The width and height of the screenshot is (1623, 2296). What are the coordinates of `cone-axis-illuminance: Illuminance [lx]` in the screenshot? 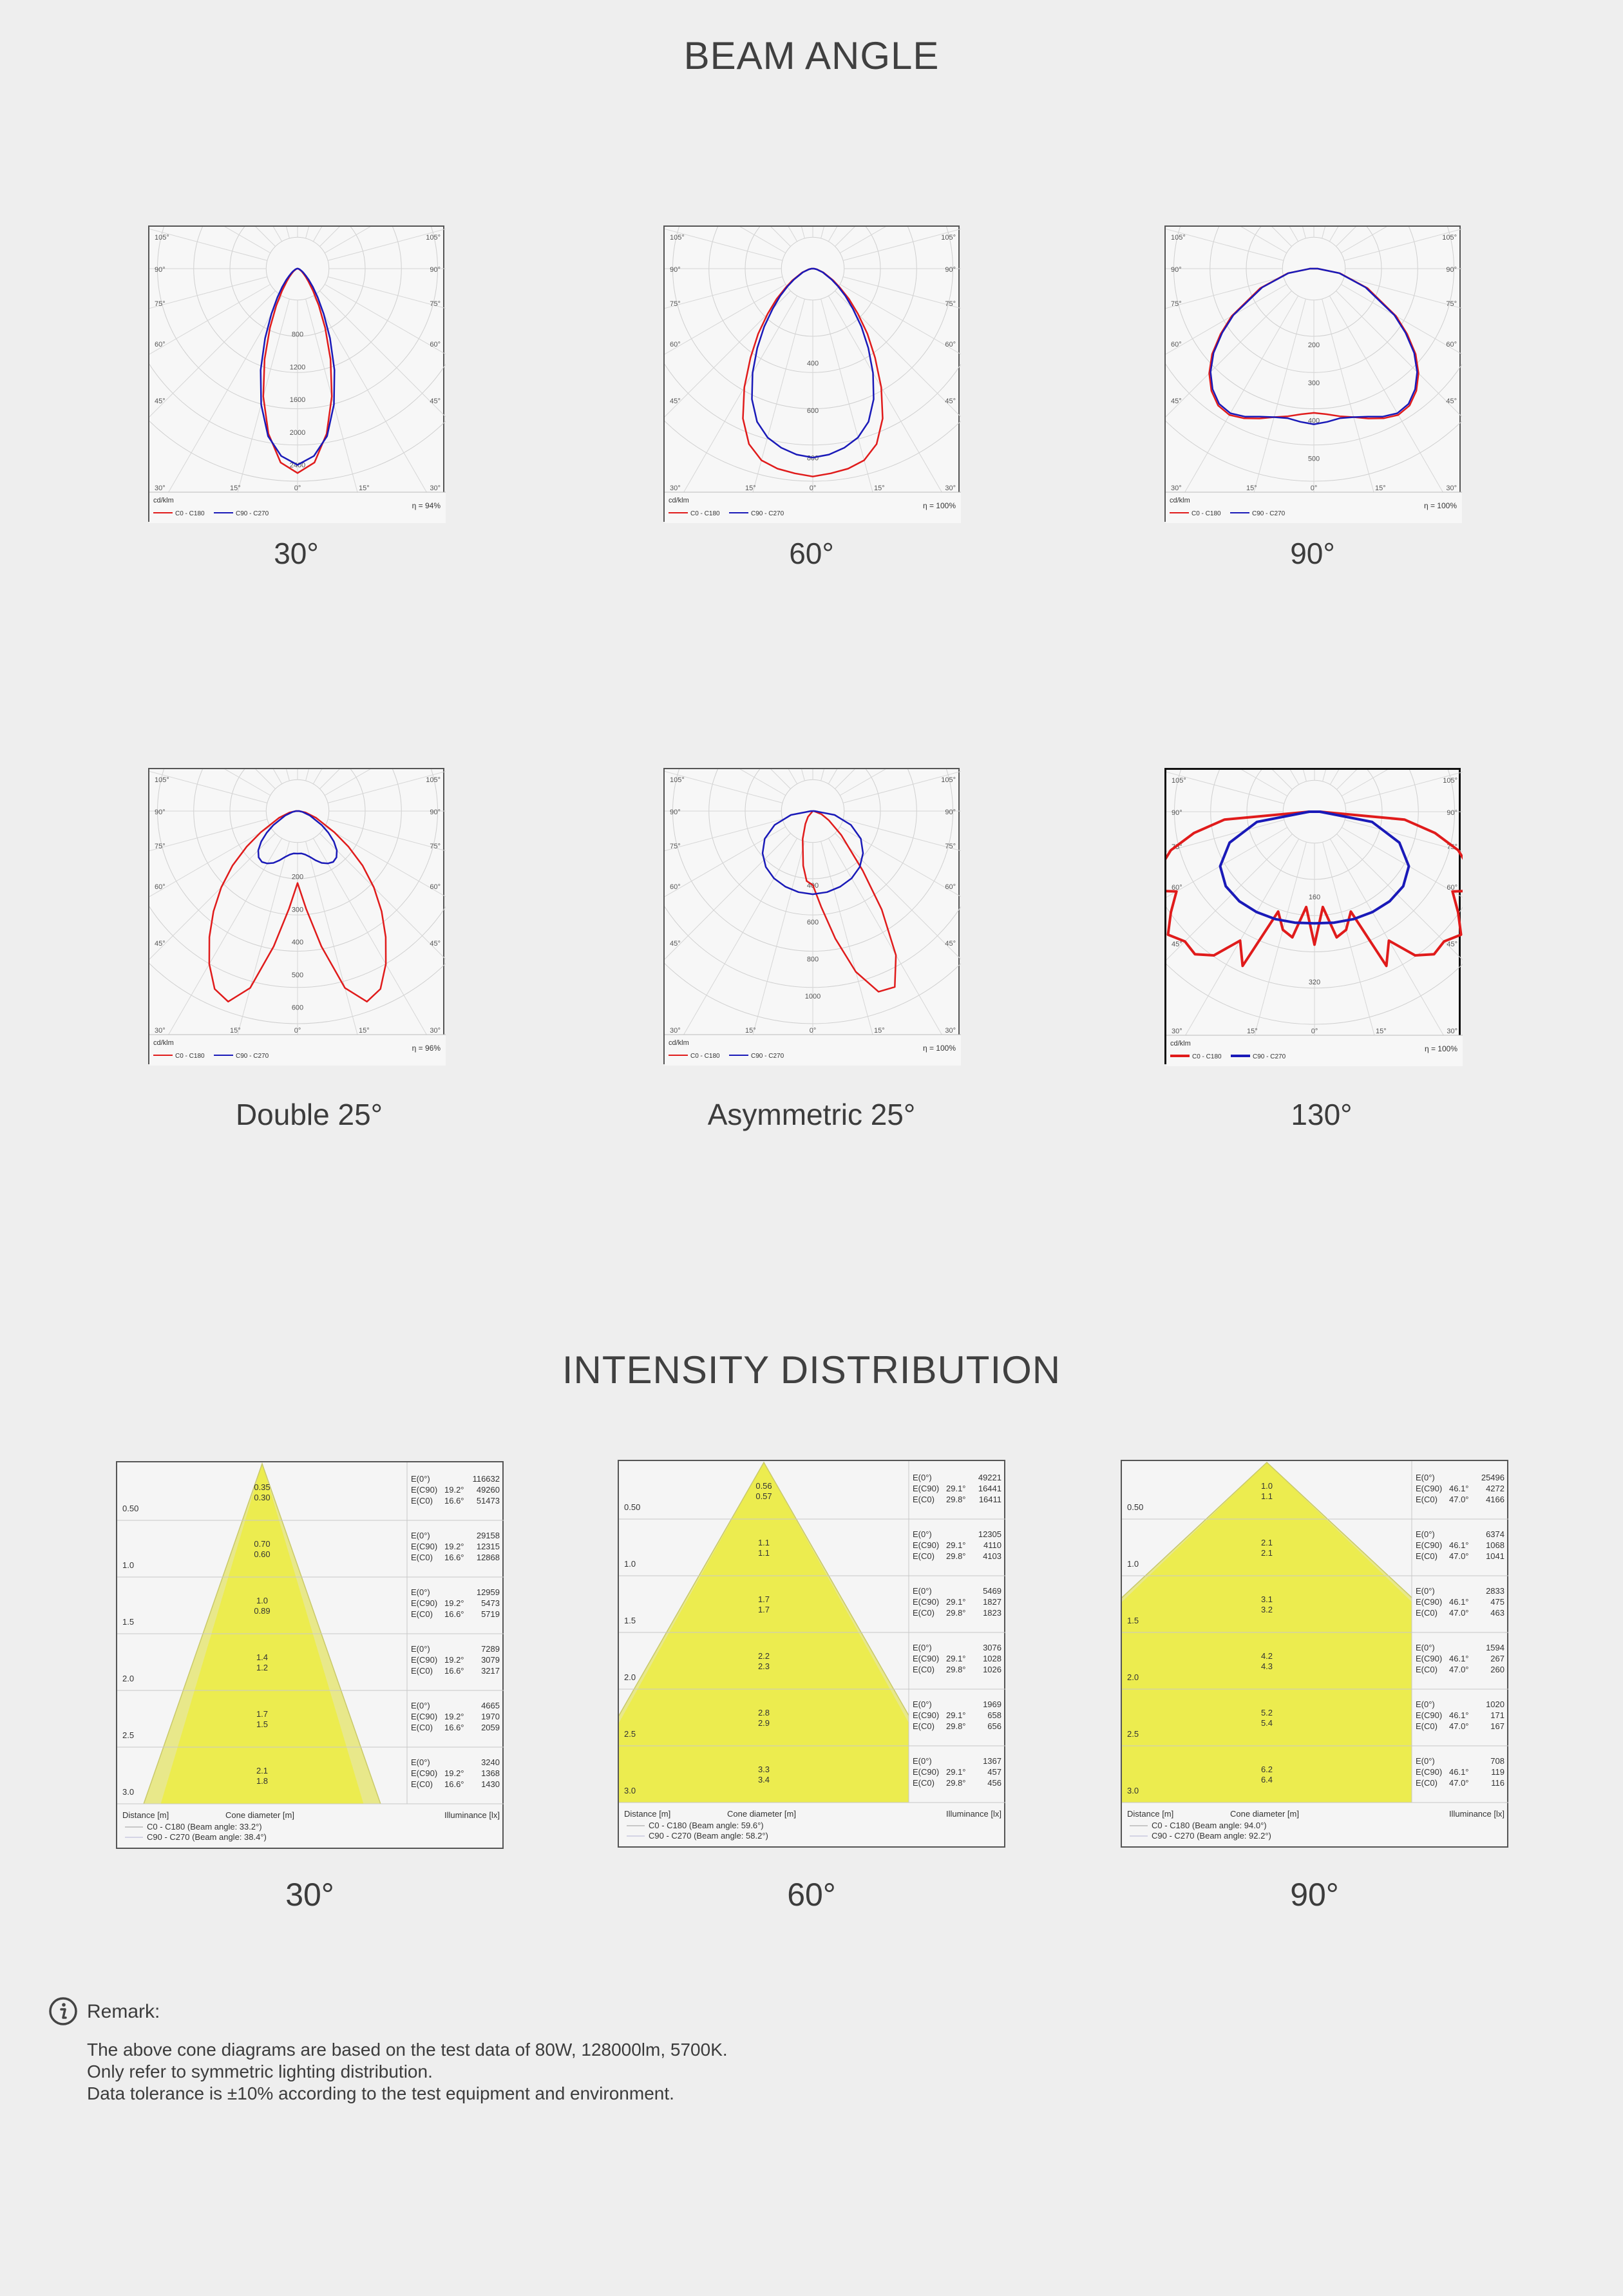 It's located at (1476, 1814).